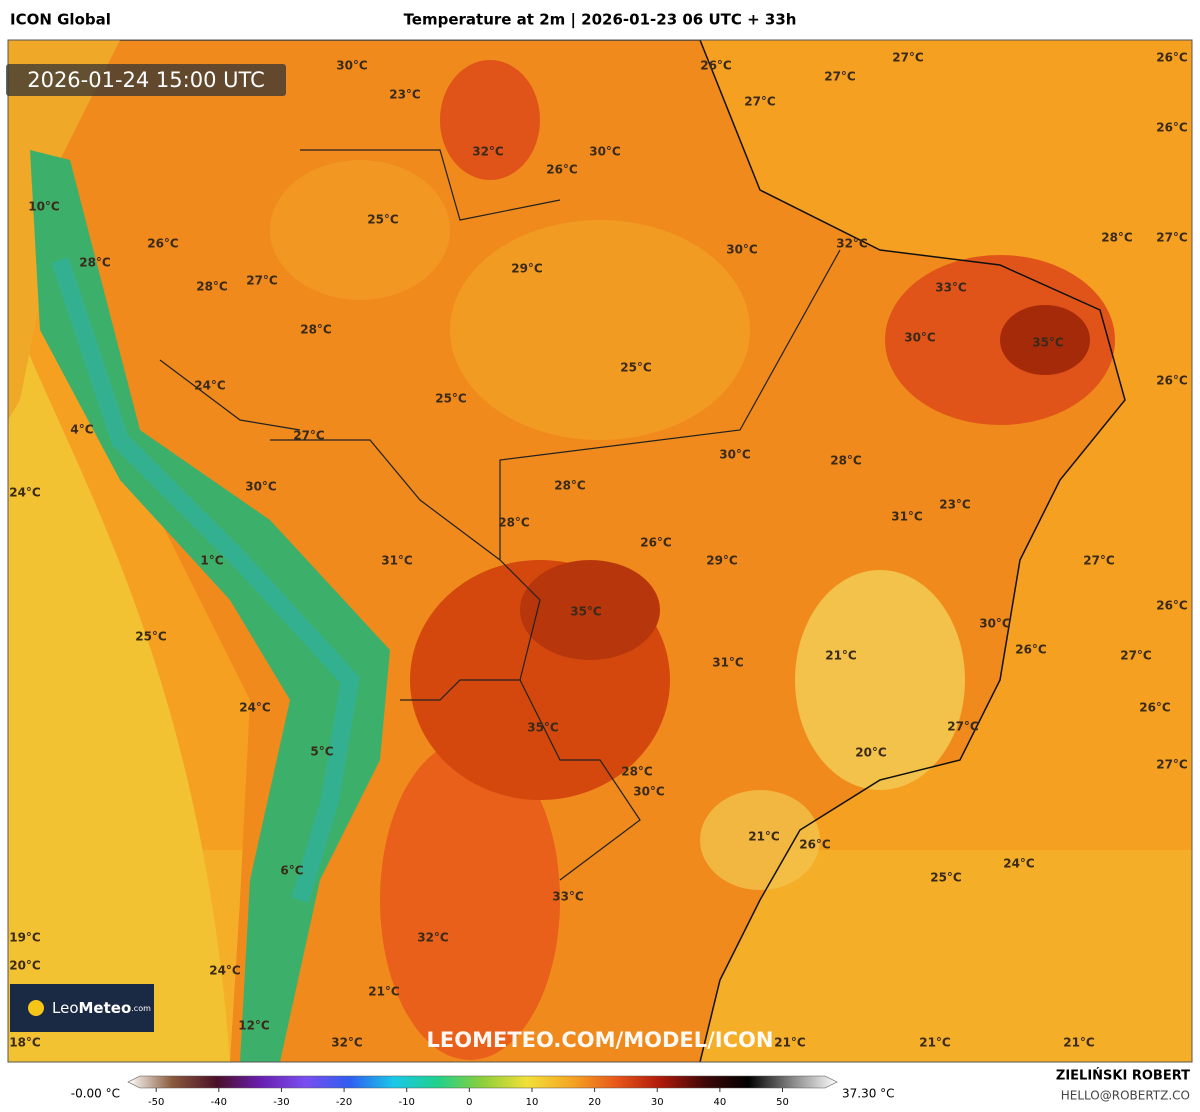 Image resolution: width=1200 pixels, height=1112 pixels. What do you see at coordinates (36, 1008) in the screenshot?
I see `logo-sun` at bounding box center [36, 1008].